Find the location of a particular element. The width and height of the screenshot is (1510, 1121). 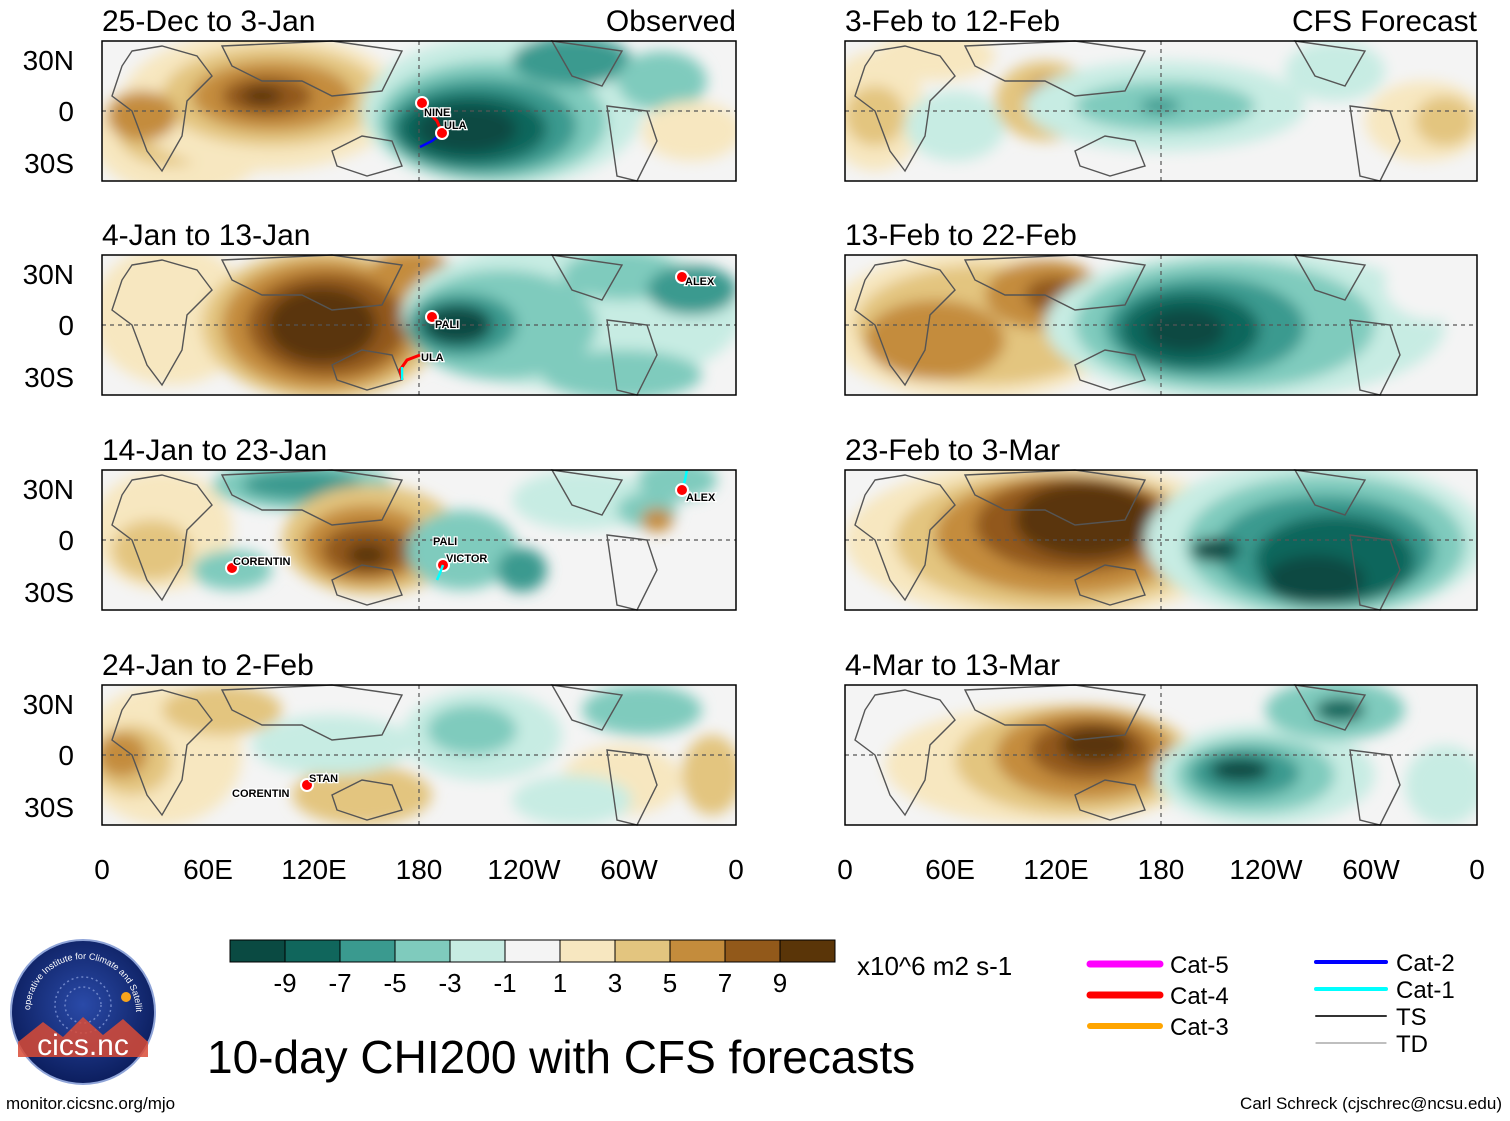

storm-label-victor: VICTOR is located at coordinates (466, 559).